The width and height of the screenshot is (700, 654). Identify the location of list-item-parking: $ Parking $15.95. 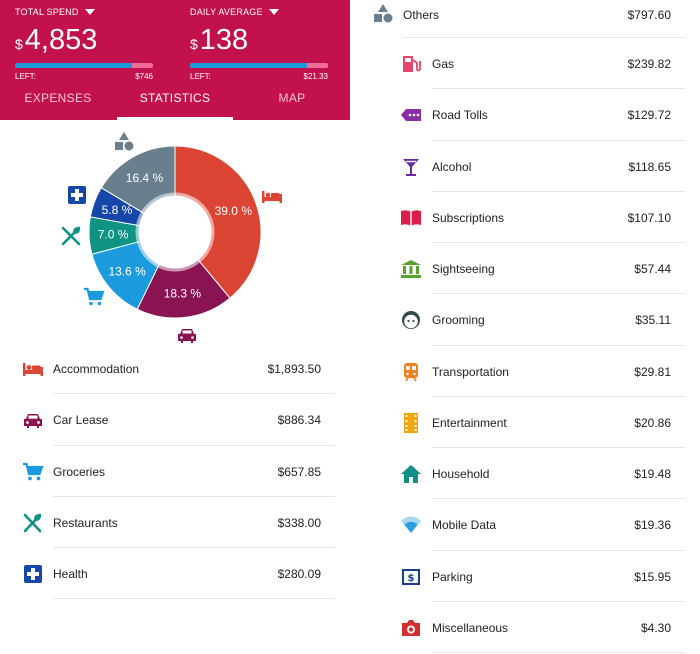
(525, 576).